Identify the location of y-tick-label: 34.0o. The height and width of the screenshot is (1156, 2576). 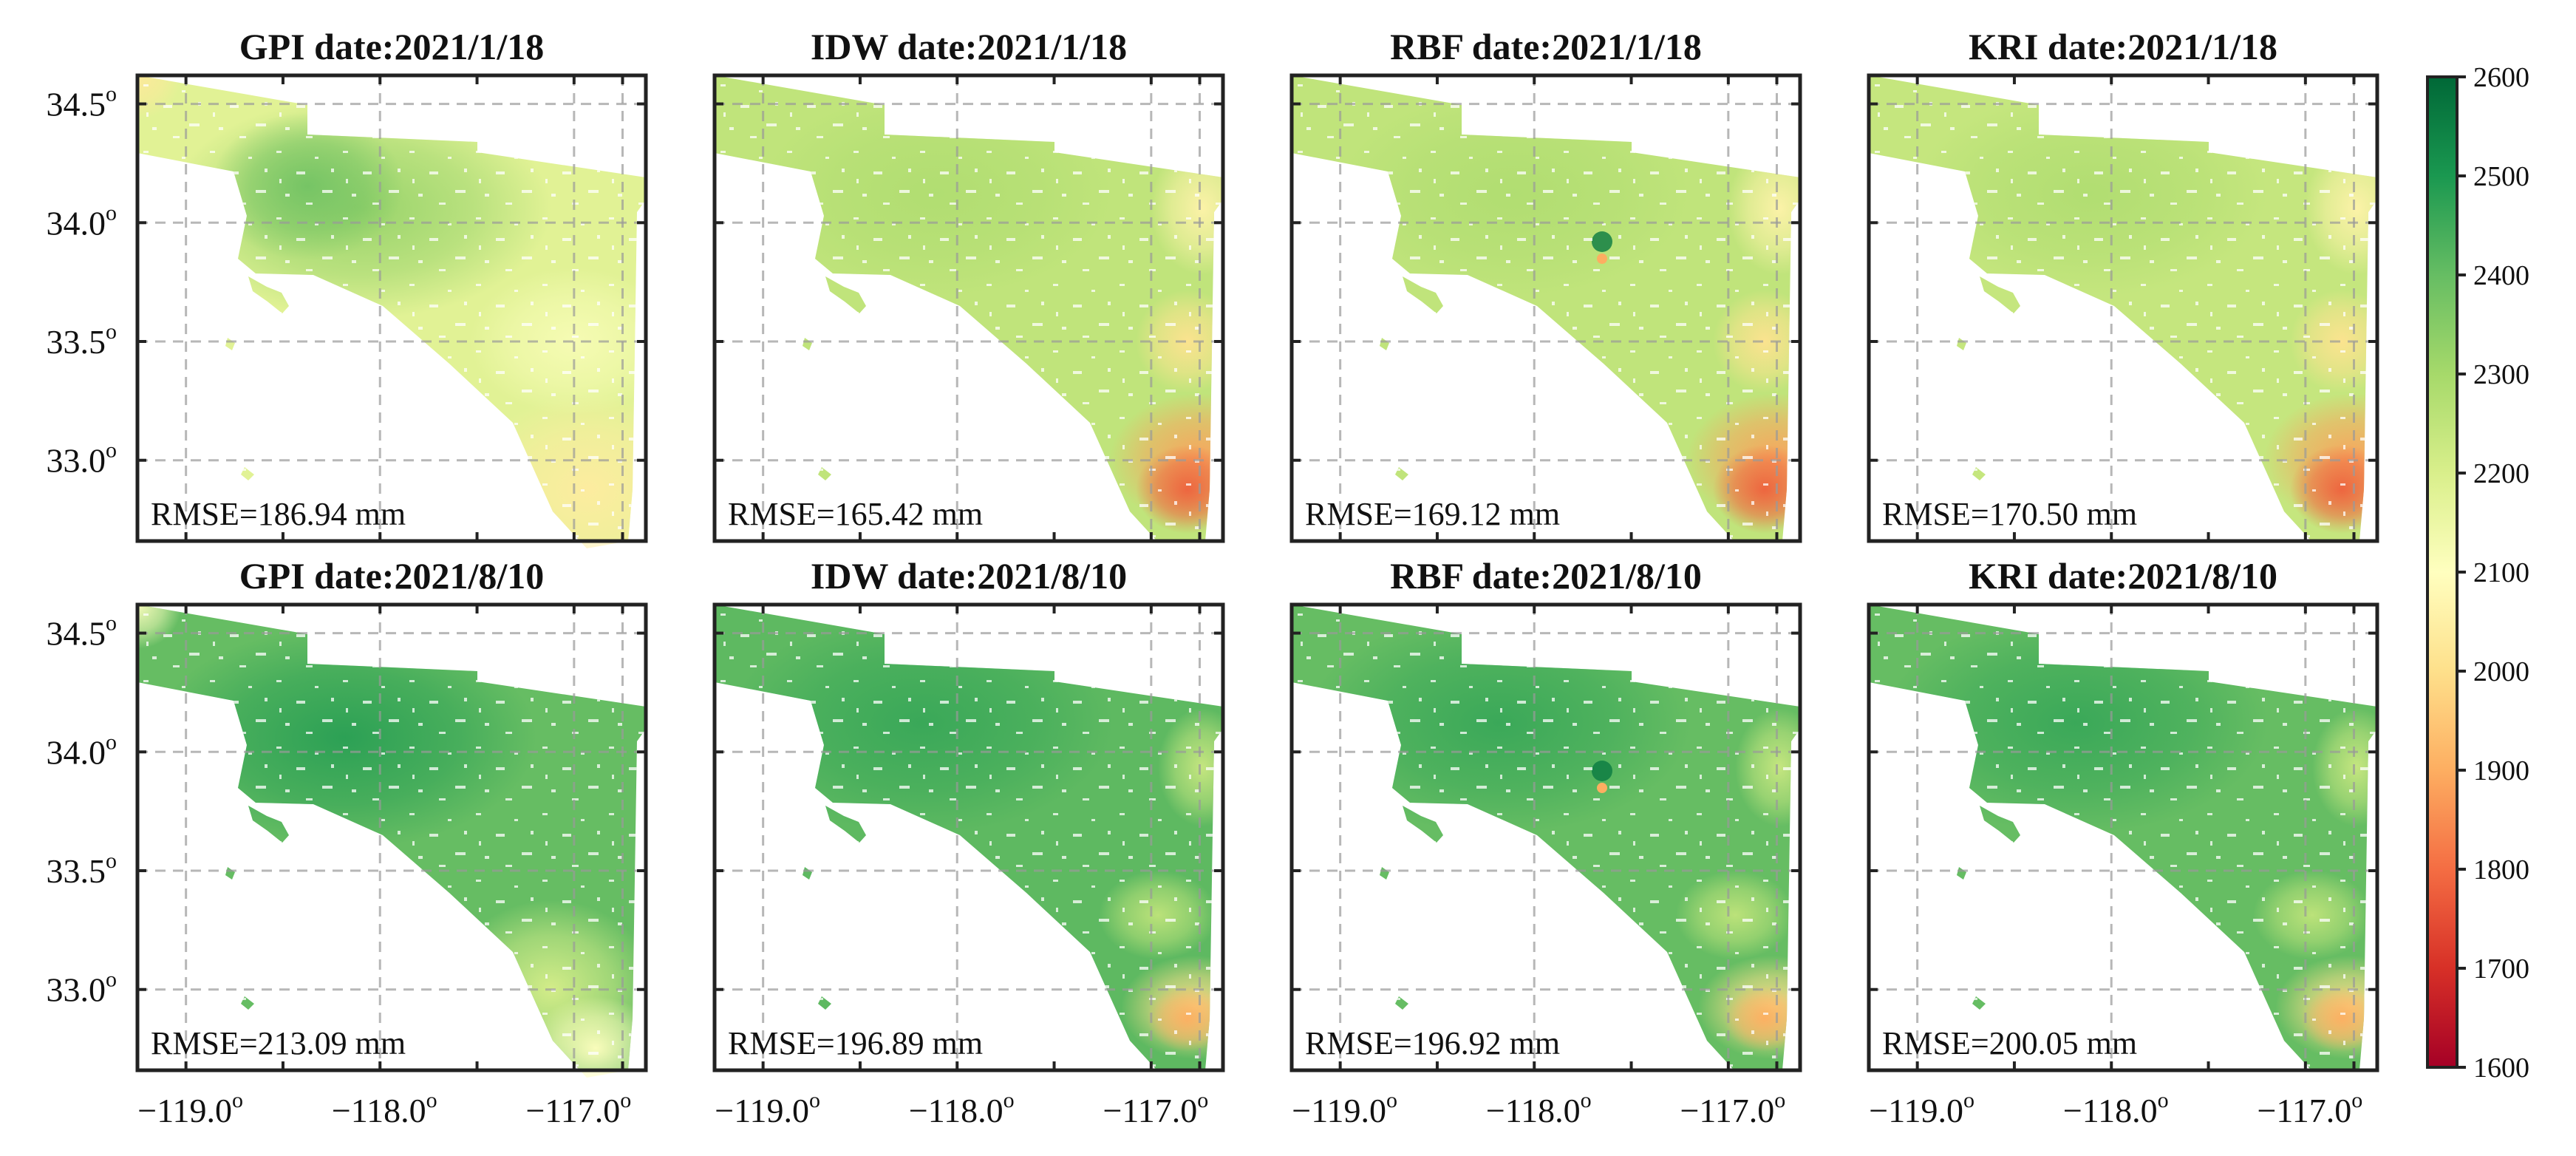
(82, 221).